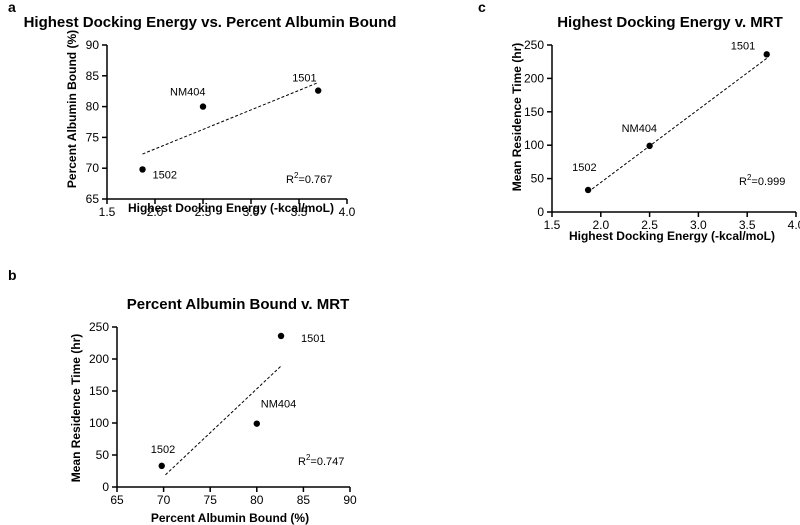 This screenshot has width=800, height=525. I want to click on panel-a-y-tick-label: 75, so click(93, 137).